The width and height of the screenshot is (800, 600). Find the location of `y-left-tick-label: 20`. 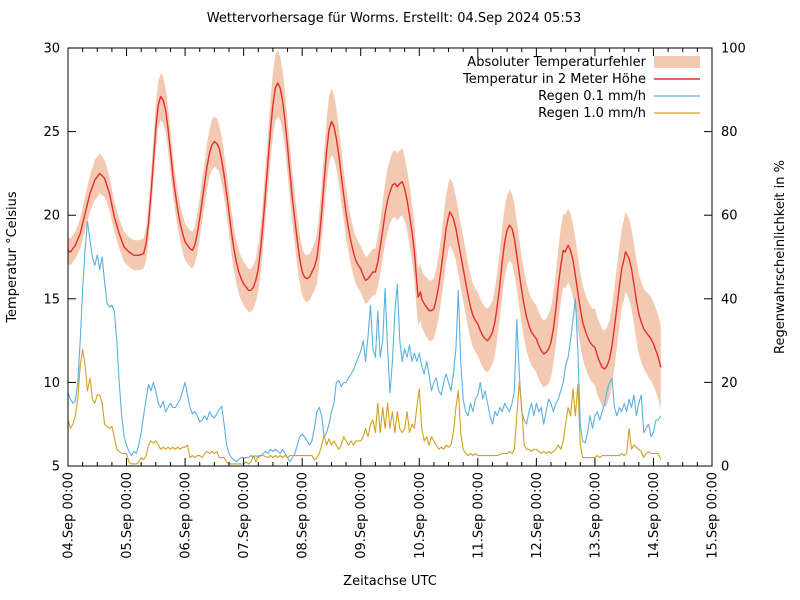

y-left-tick-label: 20 is located at coordinates (51, 216).